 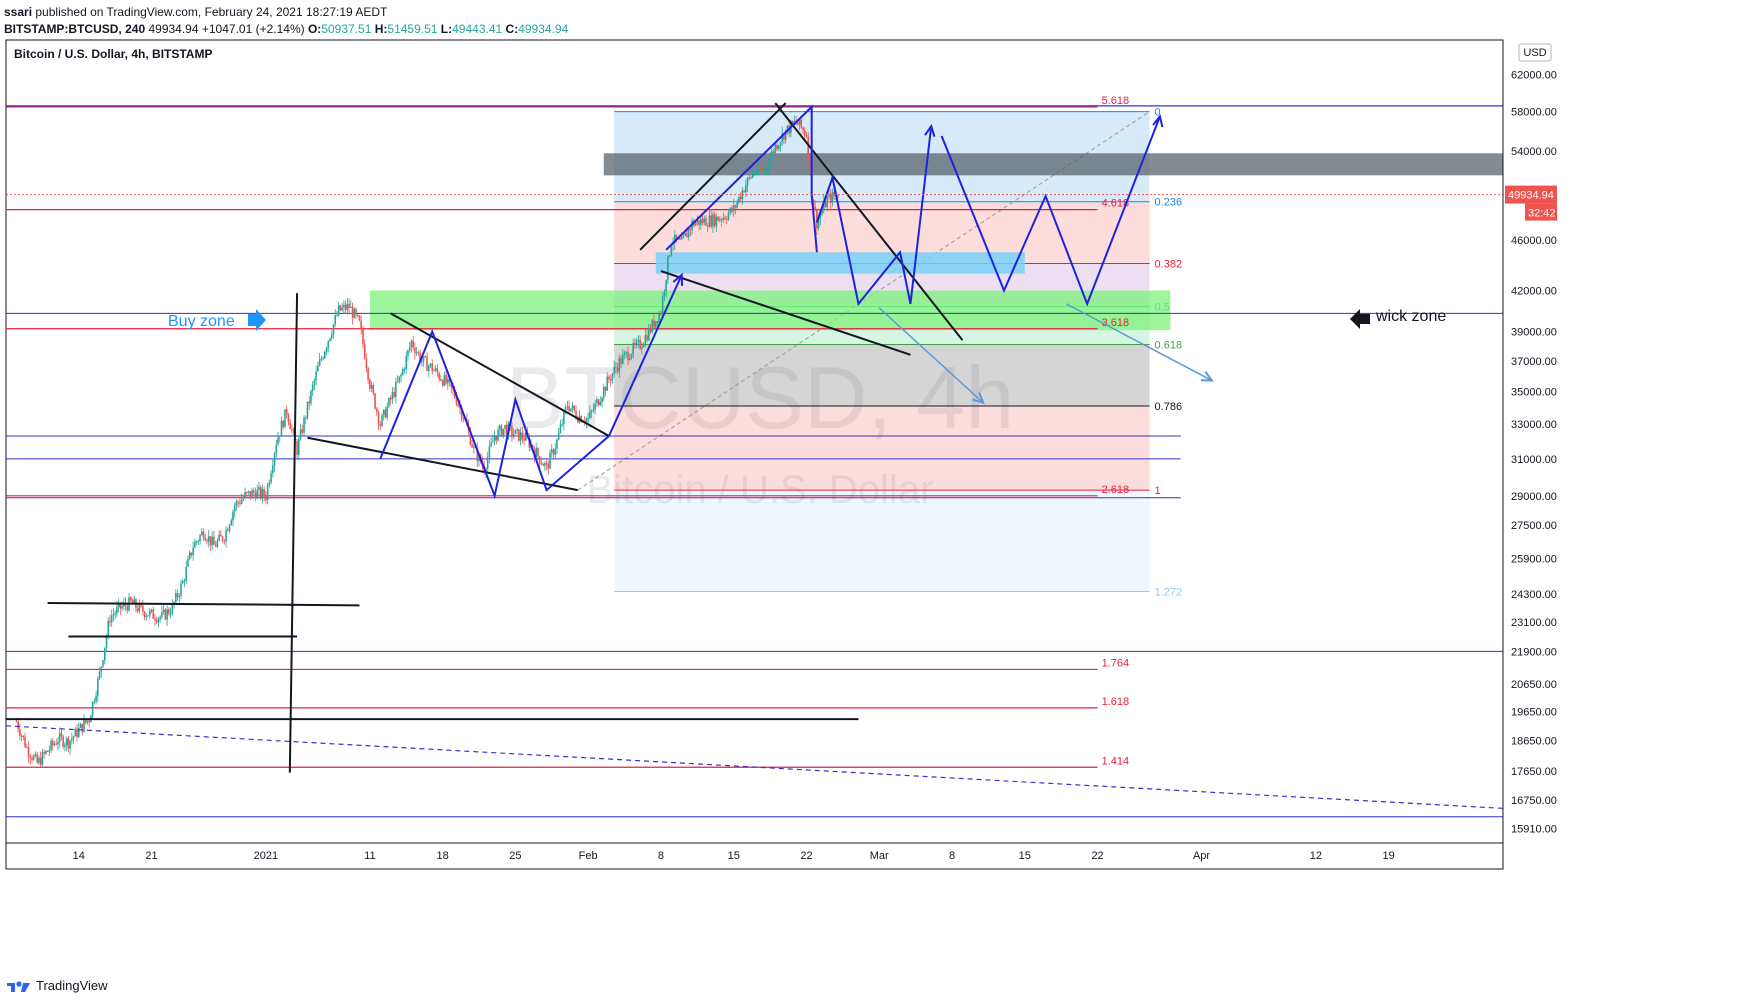 I want to click on footer-brand: TradingView, so click(x=57, y=985).